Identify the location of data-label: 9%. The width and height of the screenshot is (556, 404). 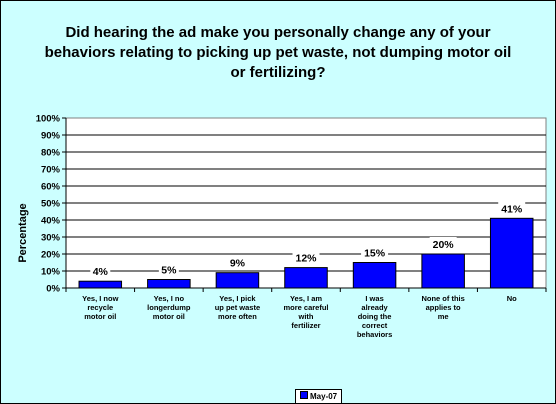
(238, 264).